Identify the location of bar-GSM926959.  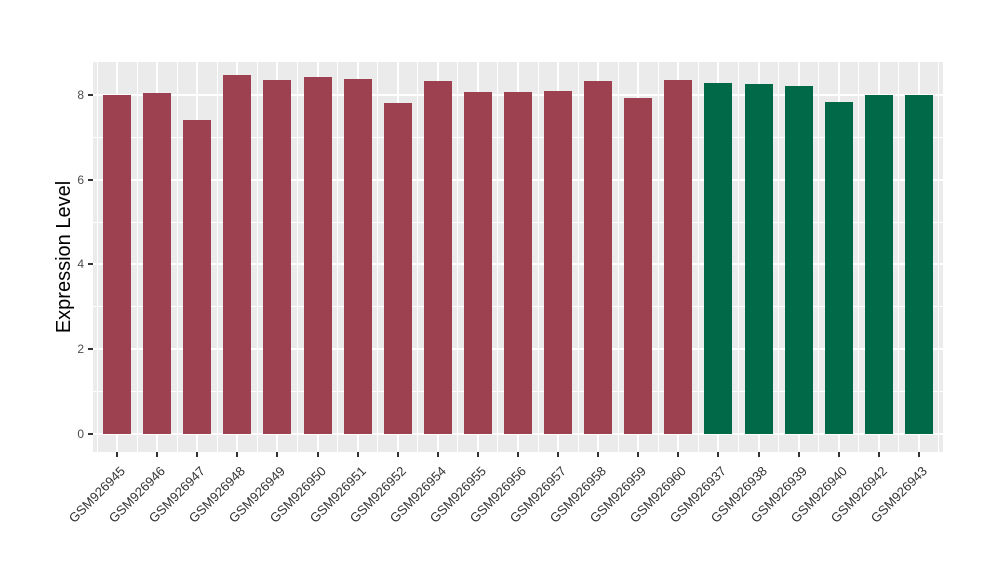
(638, 266).